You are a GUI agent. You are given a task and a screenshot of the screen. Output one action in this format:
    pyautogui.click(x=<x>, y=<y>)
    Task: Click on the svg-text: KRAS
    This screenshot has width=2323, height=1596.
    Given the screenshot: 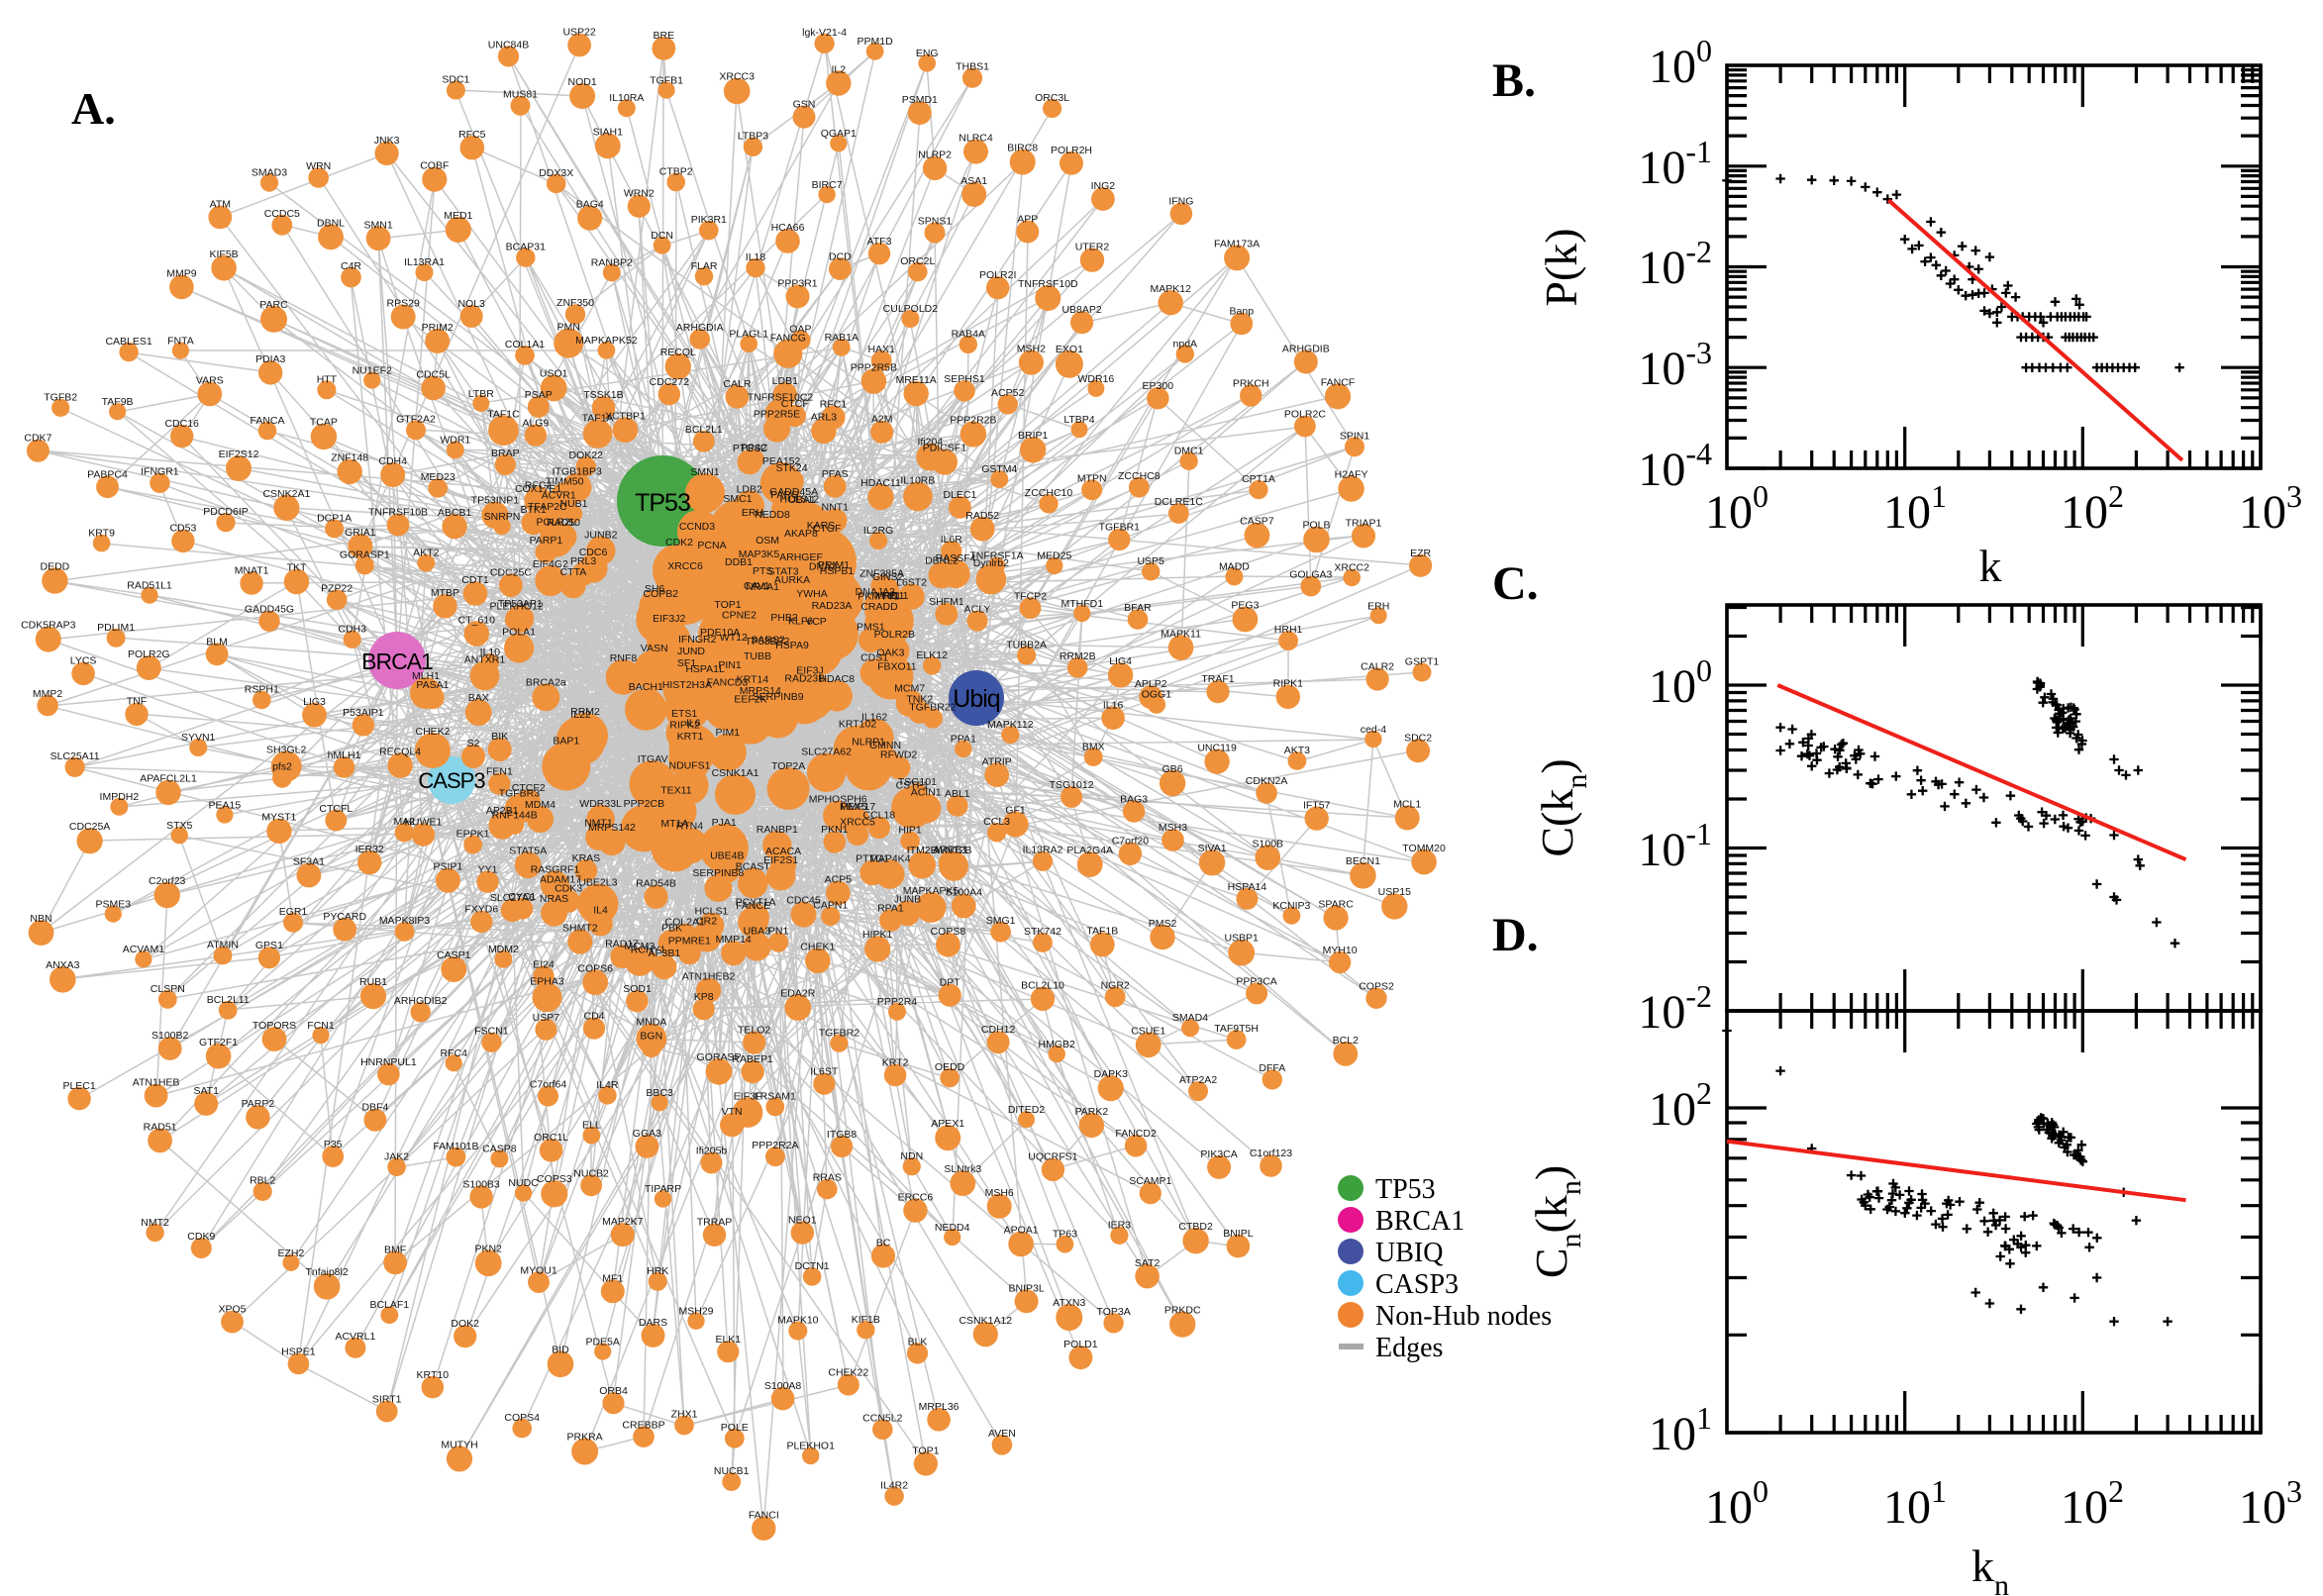 What is the action you would take?
    pyautogui.click(x=586, y=858)
    